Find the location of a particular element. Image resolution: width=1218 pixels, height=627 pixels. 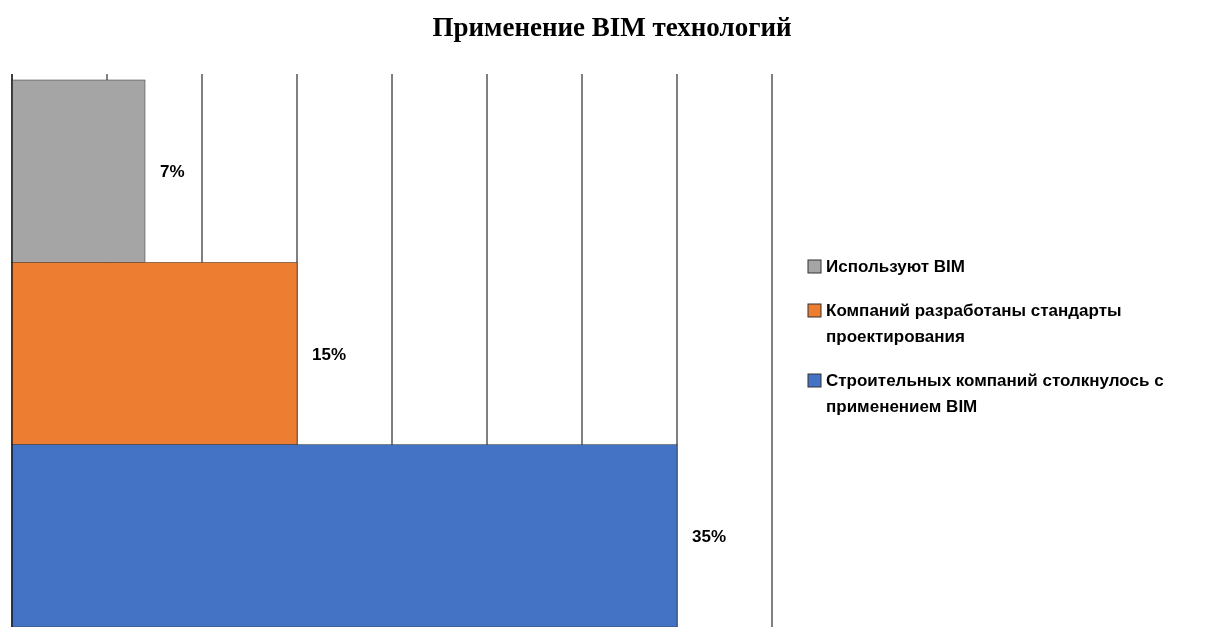

legend-label: Используют BIM is located at coordinates (895, 266).